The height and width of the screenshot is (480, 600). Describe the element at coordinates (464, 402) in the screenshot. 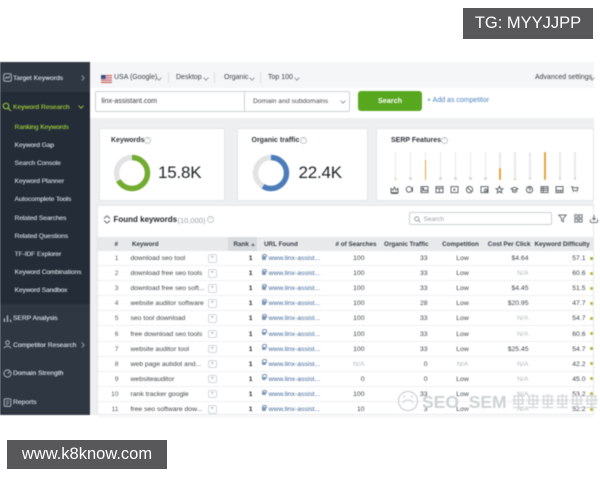

I see `svg-text: SEO_SEM` at that location.